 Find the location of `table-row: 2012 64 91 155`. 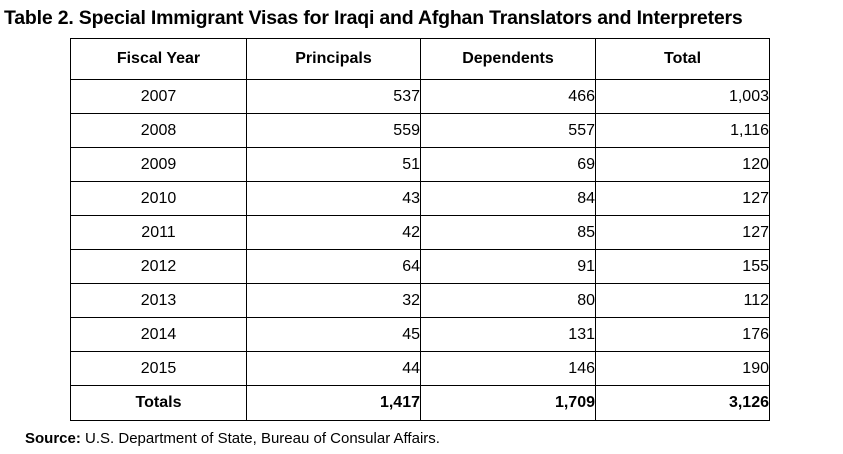

table-row: 2012 64 91 155 is located at coordinates (420, 266).